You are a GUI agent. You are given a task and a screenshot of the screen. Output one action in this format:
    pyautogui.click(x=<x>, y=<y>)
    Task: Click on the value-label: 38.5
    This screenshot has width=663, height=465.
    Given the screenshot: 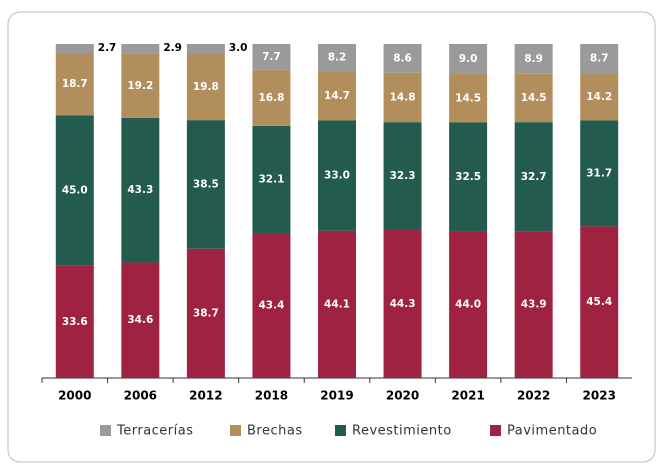 What is the action you would take?
    pyautogui.click(x=206, y=184)
    